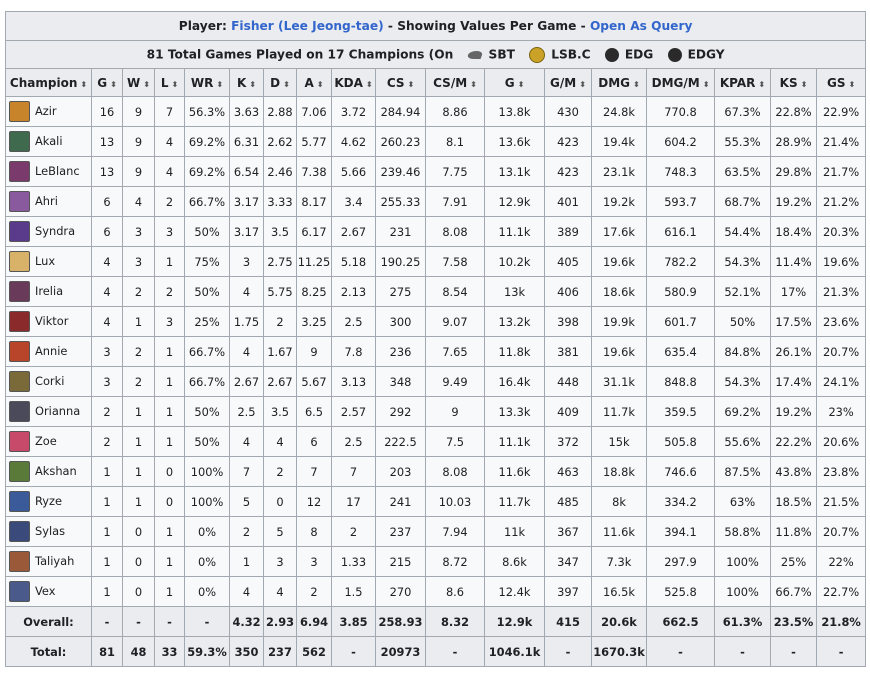  What do you see at coordinates (353, 651) in the screenshot?
I see `total-cell-kda: -` at bounding box center [353, 651].